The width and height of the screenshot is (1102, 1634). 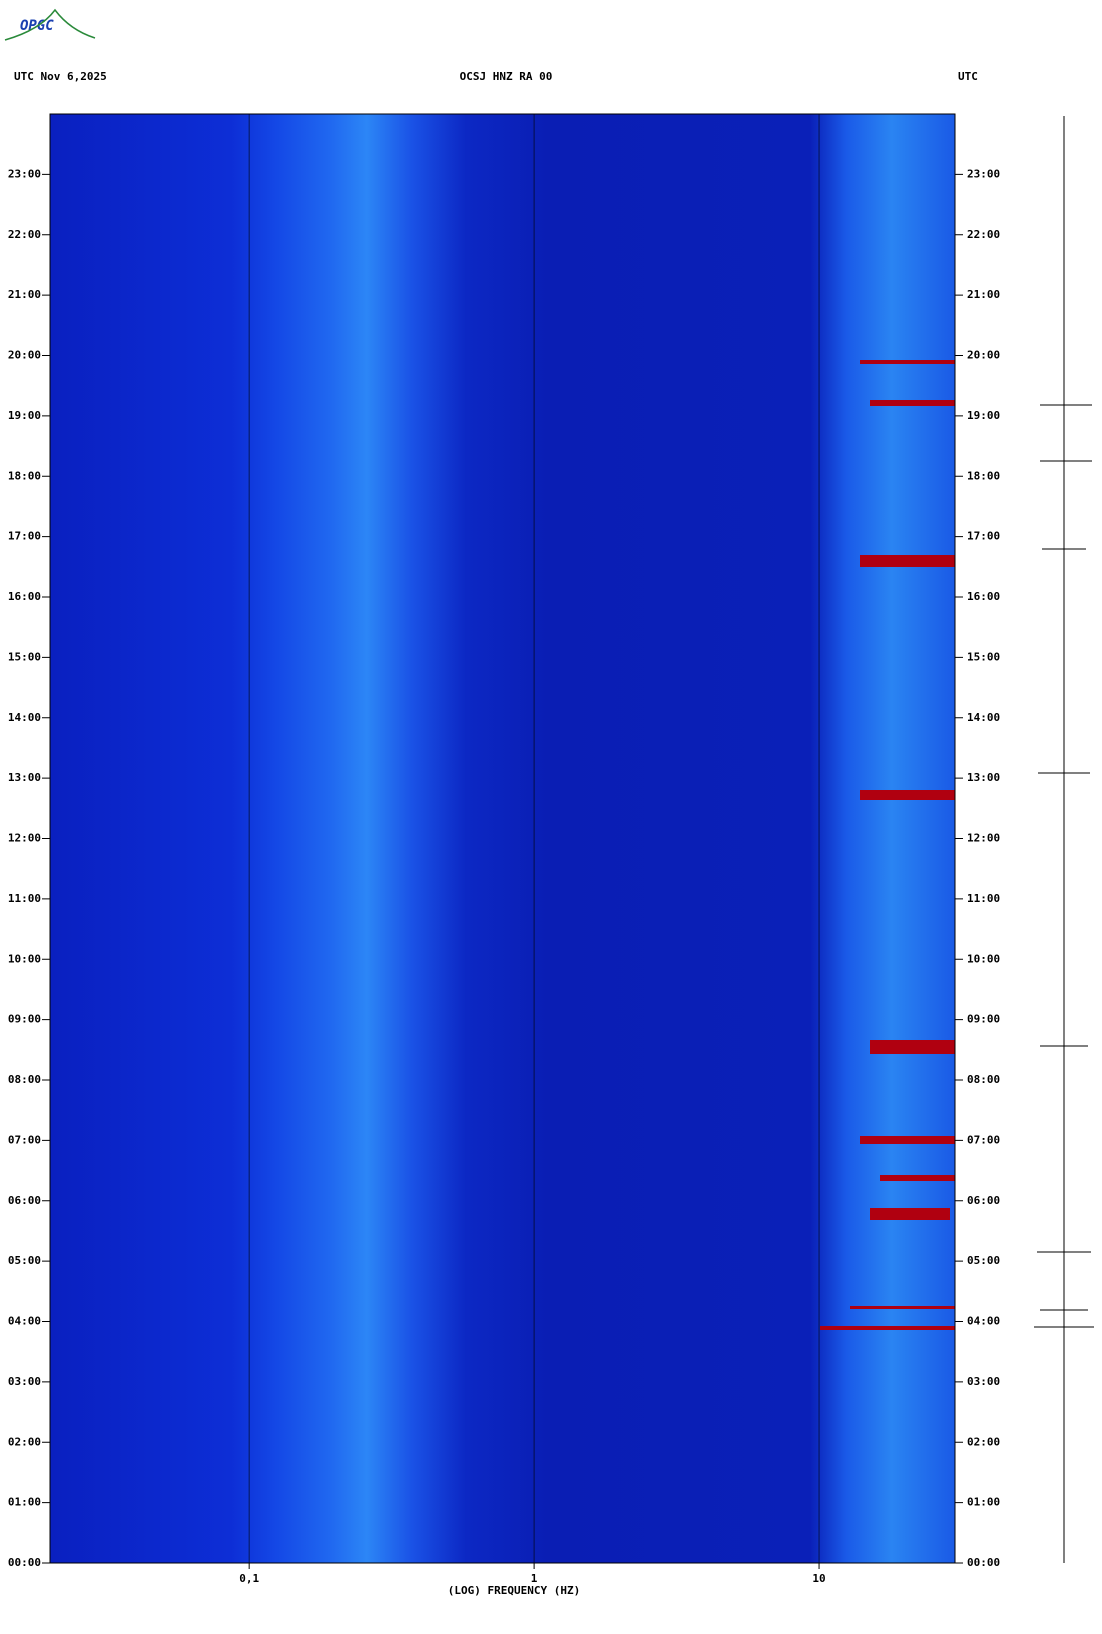 I want to click on right-header: UTC, so click(x=968, y=76).